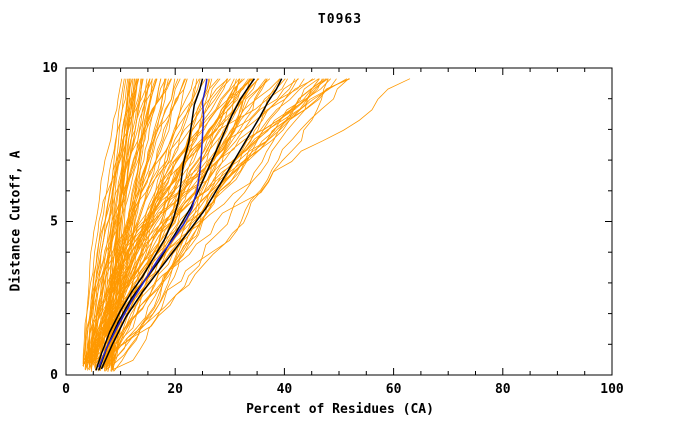 This screenshot has width=680, height=440. What do you see at coordinates (16, 221) in the screenshot?
I see `y-axis-label: Distance Cutoff, A` at bounding box center [16, 221].